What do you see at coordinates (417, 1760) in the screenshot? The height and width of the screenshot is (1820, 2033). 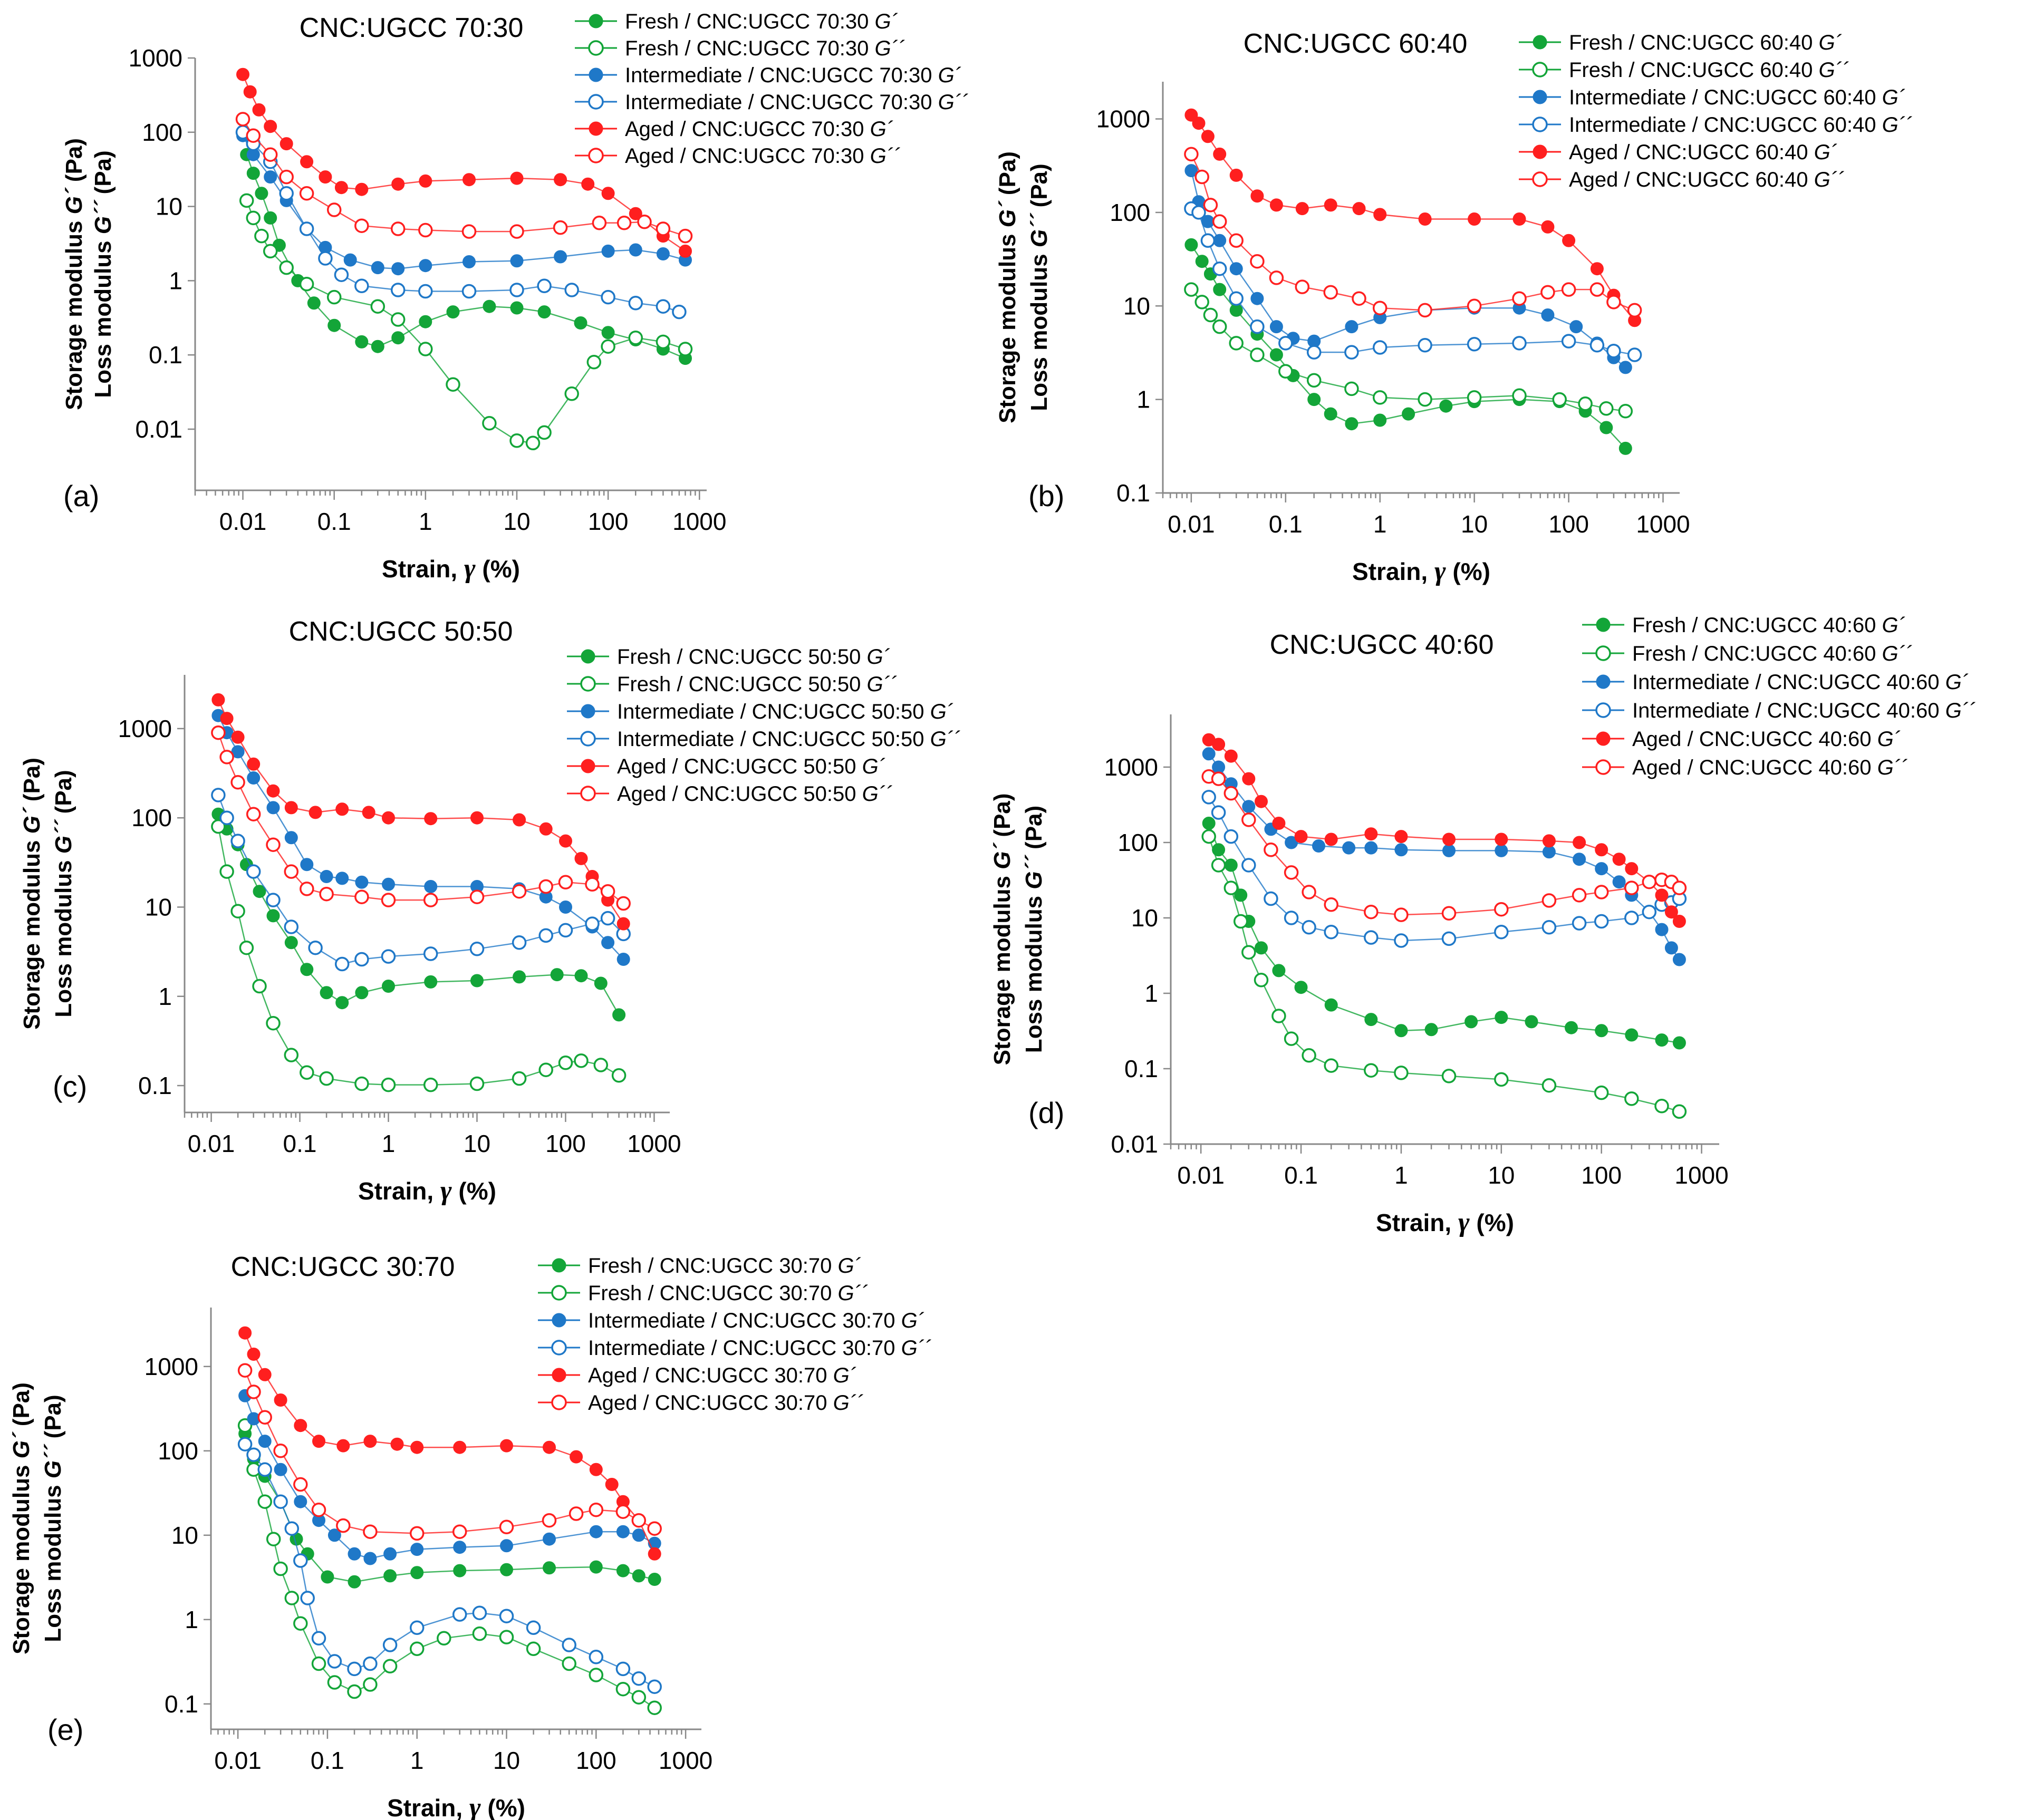 I see `x-tick-label: 1` at bounding box center [417, 1760].